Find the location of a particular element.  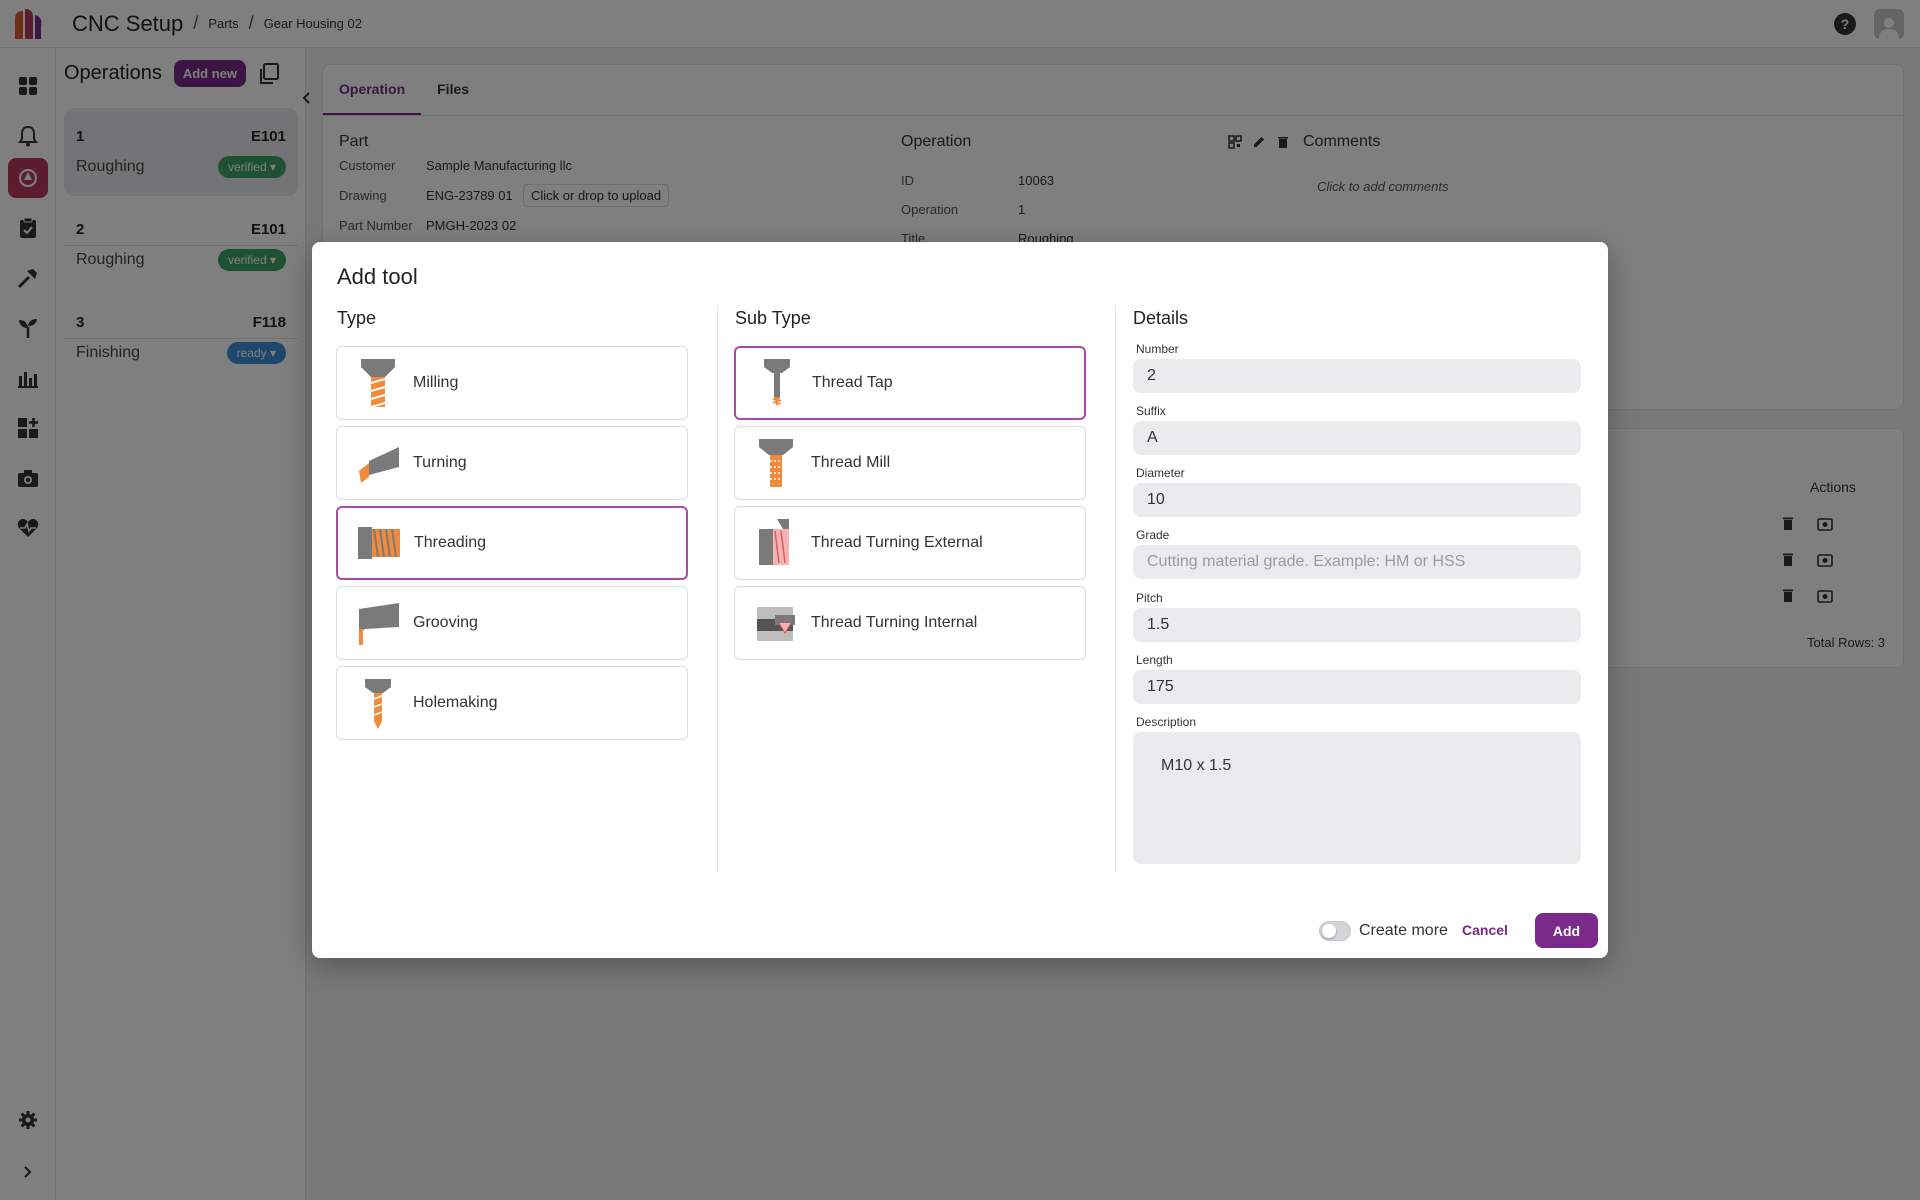

type-option-label: Milling is located at coordinates (436, 382).